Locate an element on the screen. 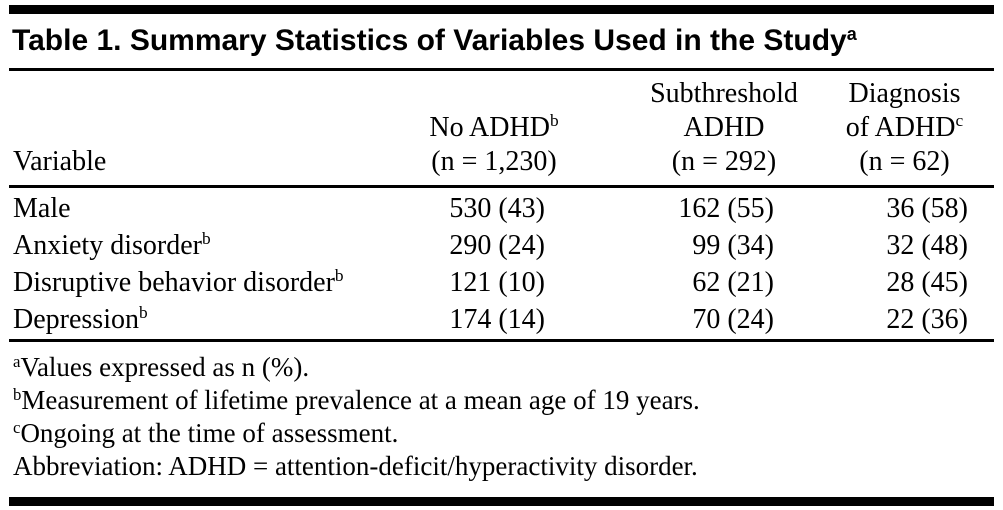 This screenshot has width=1003, height=510. row-label: Male is located at coordinates (219, 208).